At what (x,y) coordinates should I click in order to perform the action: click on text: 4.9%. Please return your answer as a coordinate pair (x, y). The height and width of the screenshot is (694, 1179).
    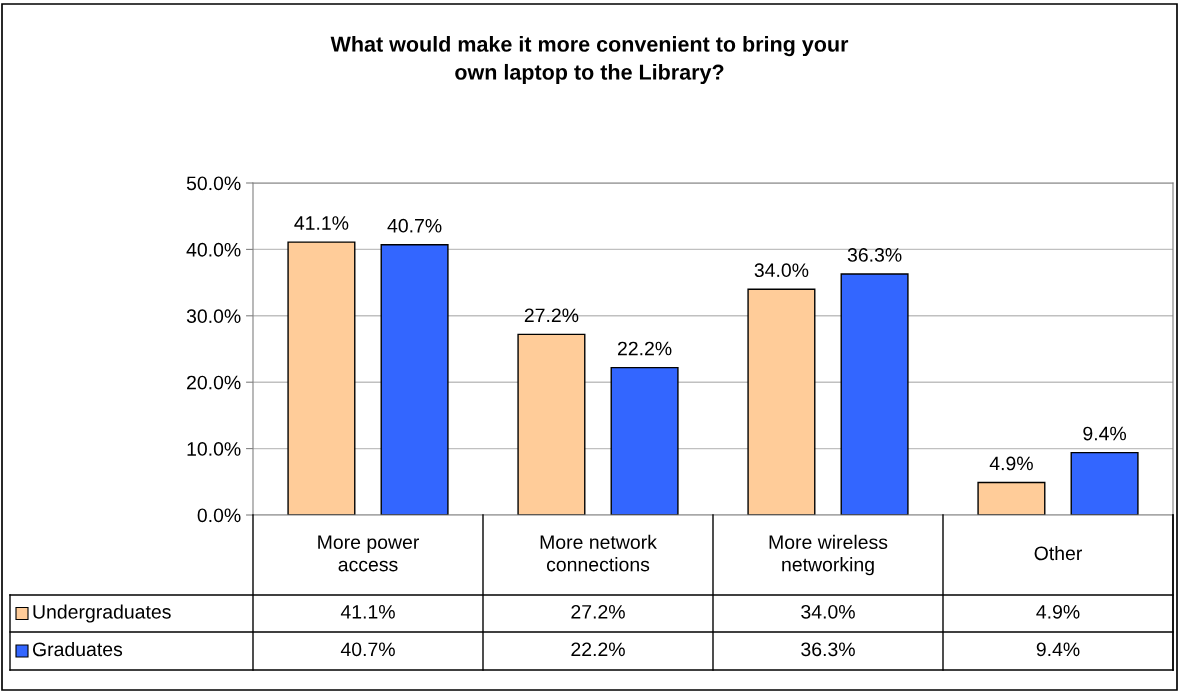
    Looking at the image, I should click on (1011, 463).